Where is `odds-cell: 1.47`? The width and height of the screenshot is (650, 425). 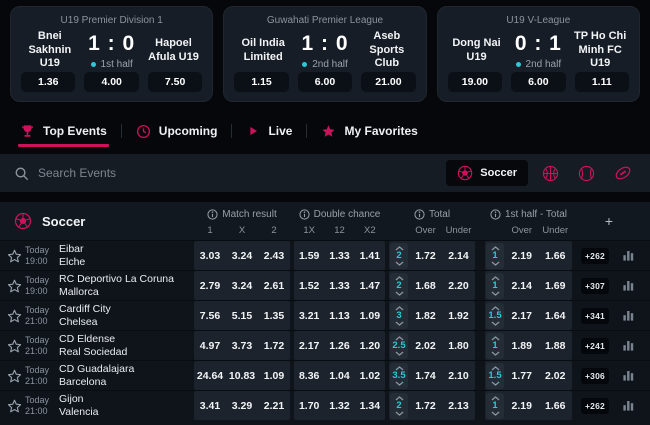 odds-cell: 1.47 is located at coordinates (370, 285).